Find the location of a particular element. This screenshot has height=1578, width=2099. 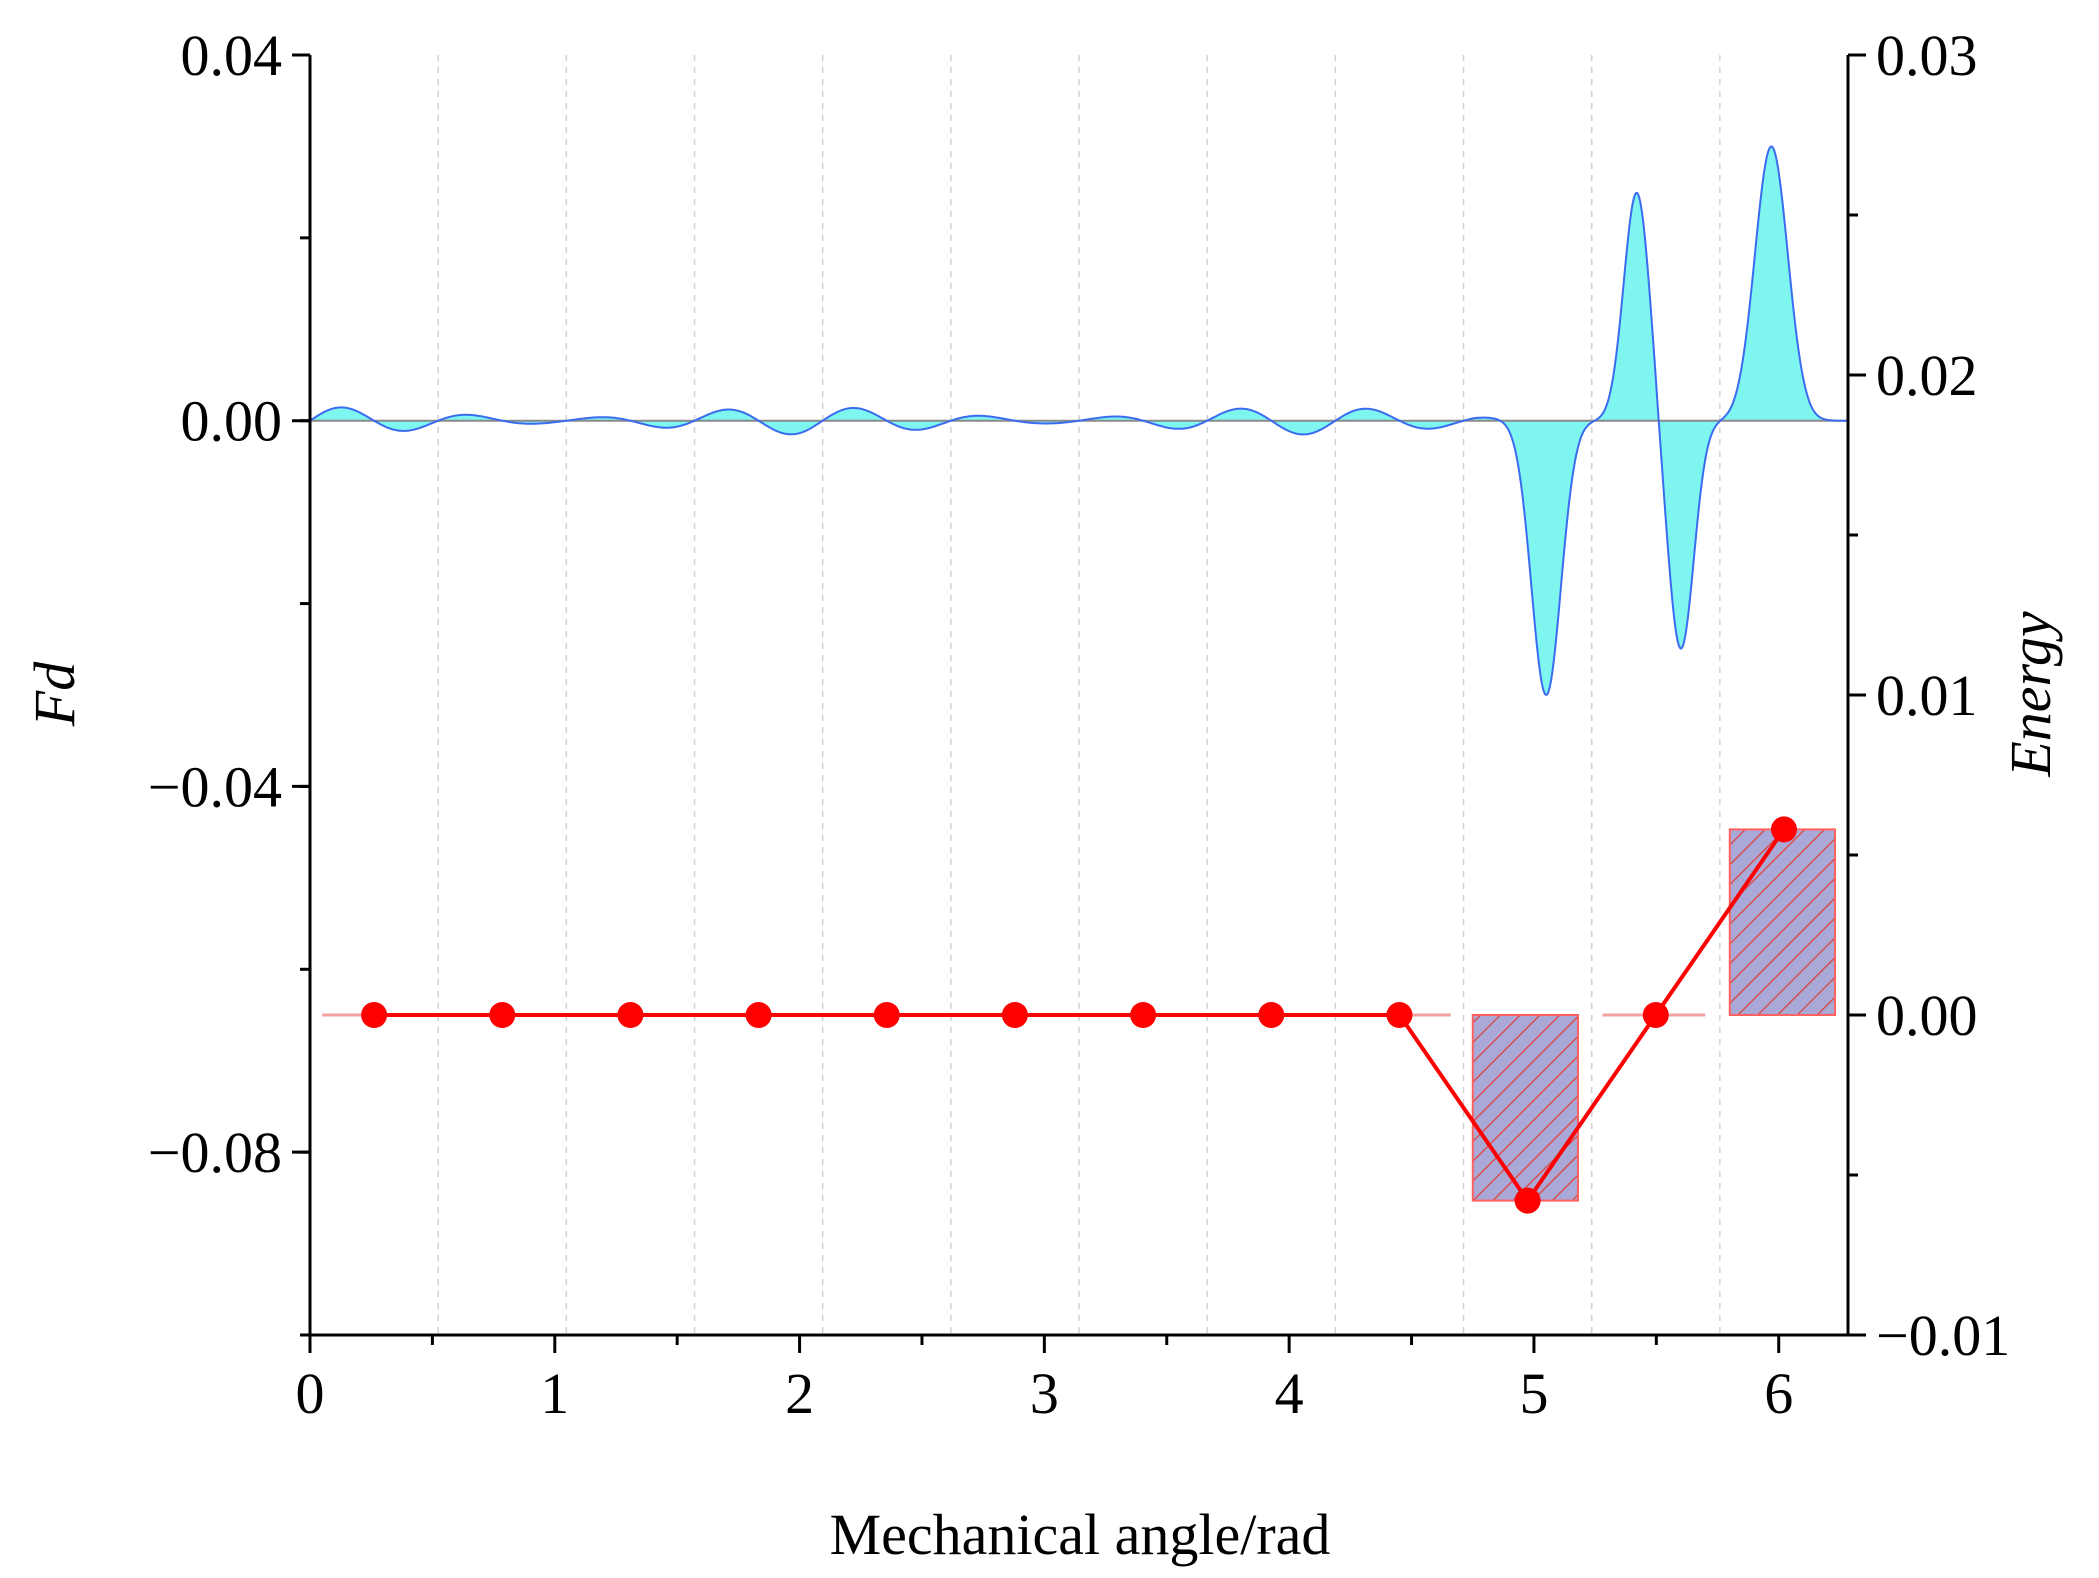

x-axis-title: Mechanical angle/rad is located at coordinates (1080, 1534).